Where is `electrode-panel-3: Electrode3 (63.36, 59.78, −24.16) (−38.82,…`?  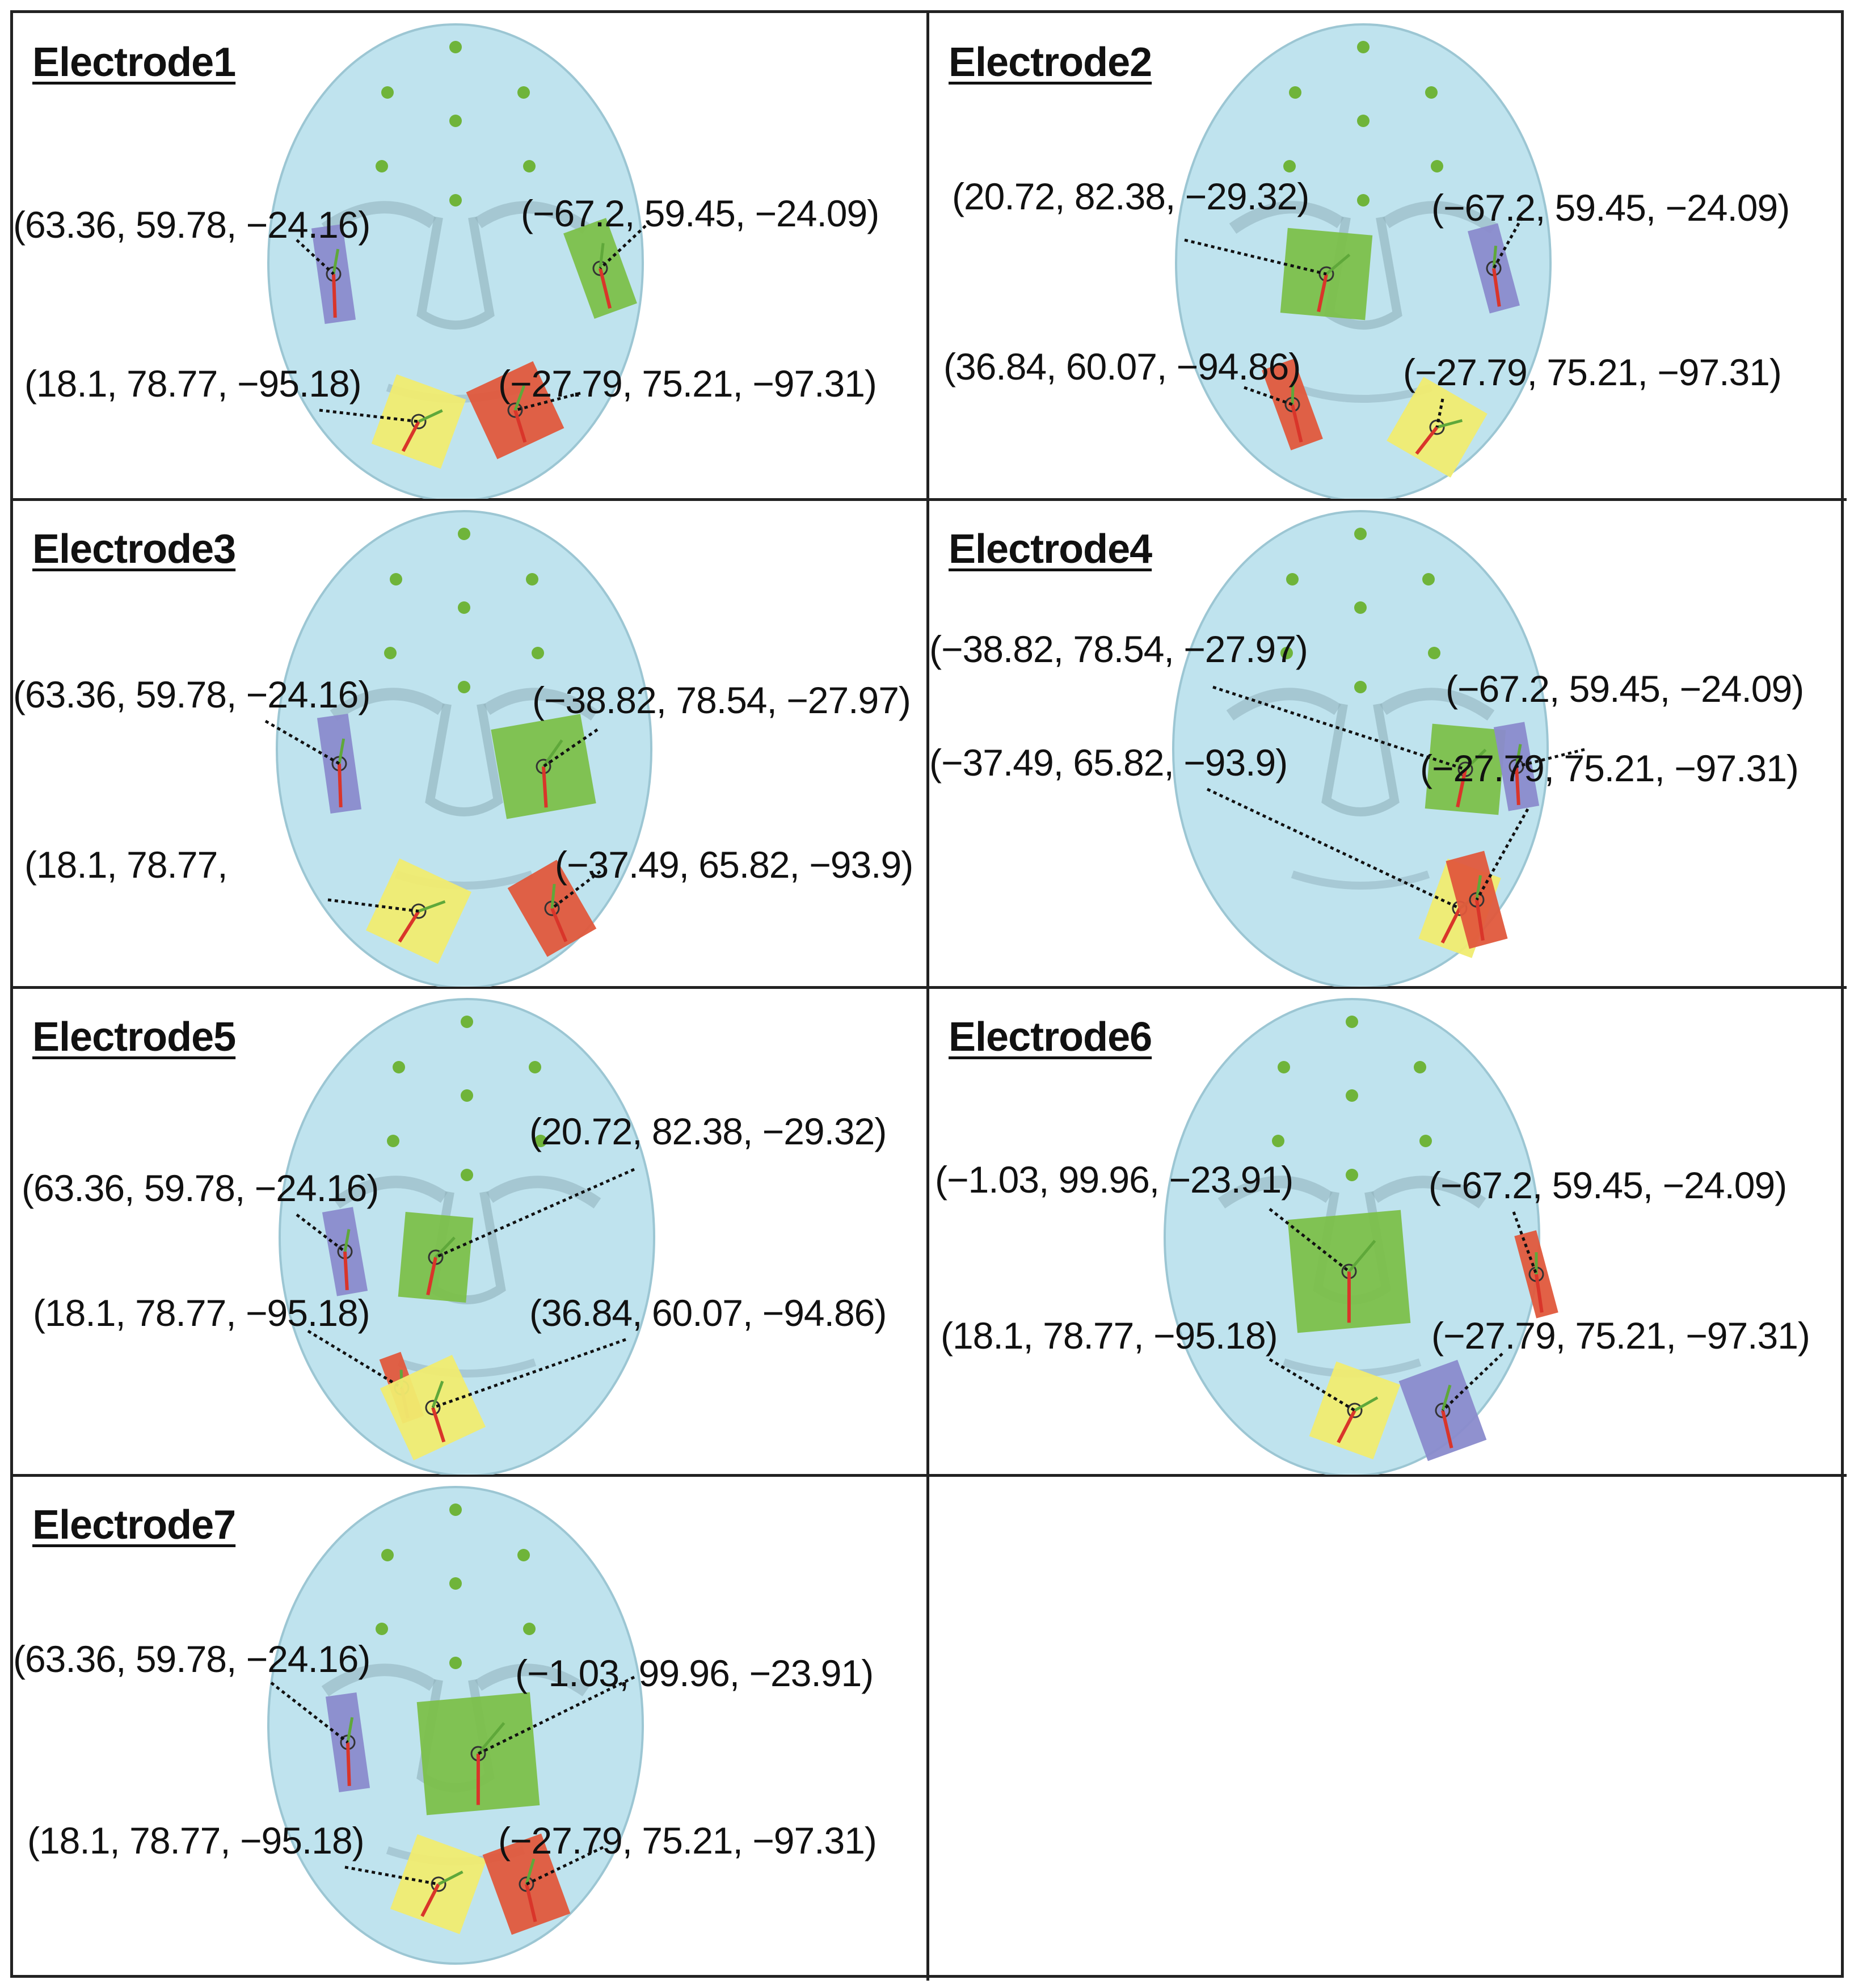
electrode-panel-3: Electrode3 (63.36, 59.78, −24.16) (−38.82,… is located at coordinates (470, 743).